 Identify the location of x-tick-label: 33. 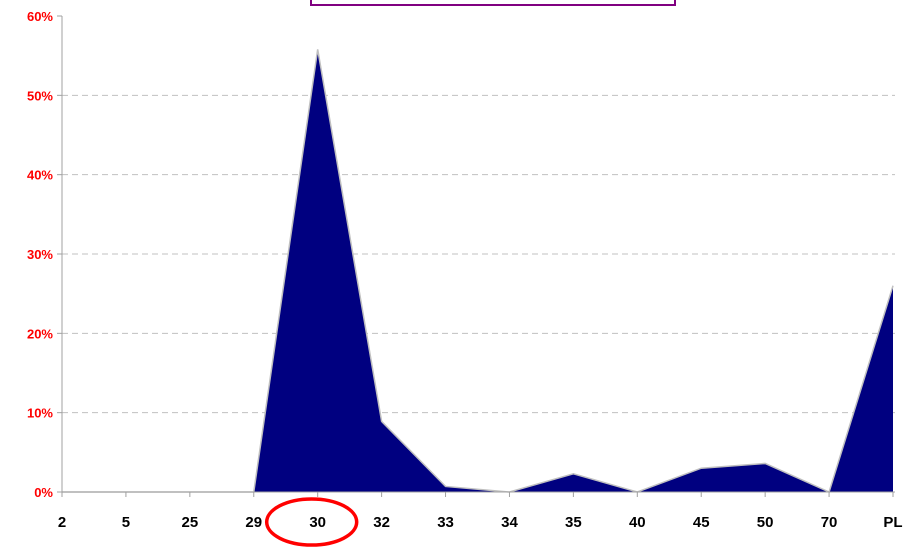
(445, 522).